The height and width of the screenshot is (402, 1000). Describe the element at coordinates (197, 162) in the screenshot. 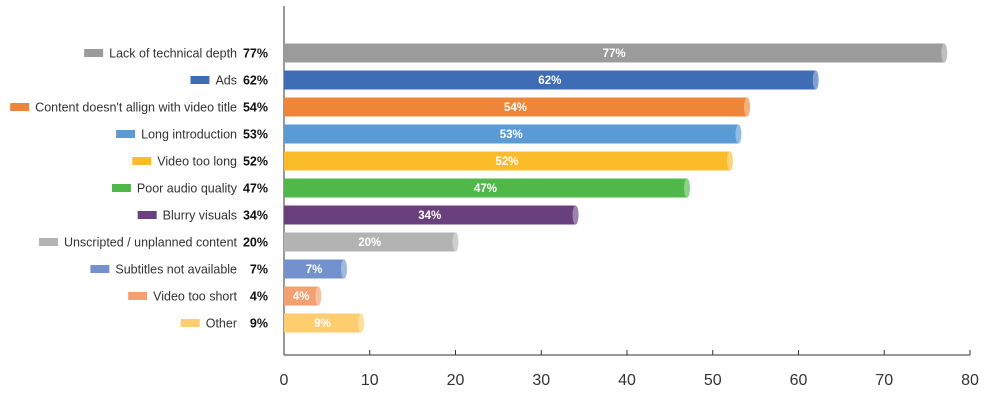

I see `category-label: Video too long` at that location.